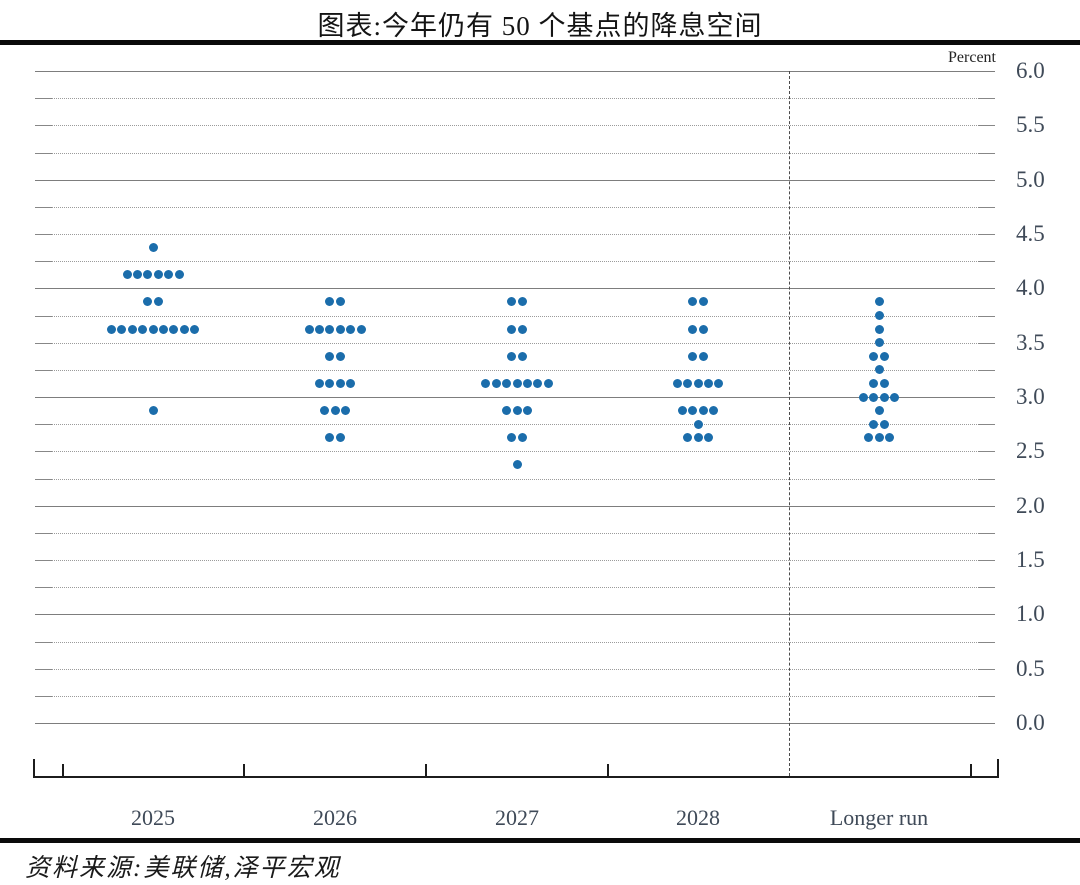 This screenshot has height=885, width=1080. Describe the element at coordinates (1030, 668) in the screenshot. I see `y-tick-label: 0.5` at that location.